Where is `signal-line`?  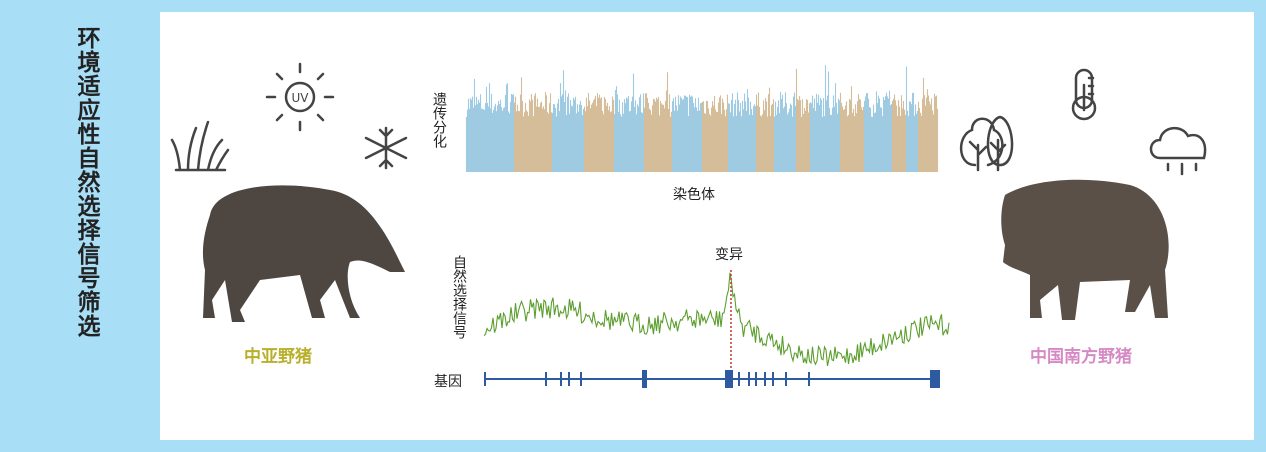 signal-line is located at coordinates (716, 319).